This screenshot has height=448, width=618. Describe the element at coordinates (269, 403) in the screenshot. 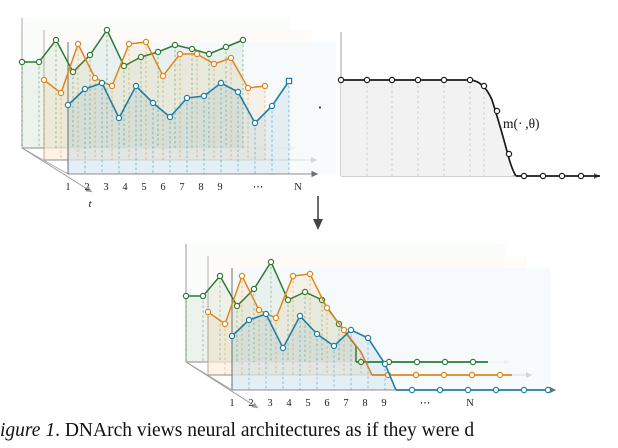

I see `out-tick-3: 3` at that location.